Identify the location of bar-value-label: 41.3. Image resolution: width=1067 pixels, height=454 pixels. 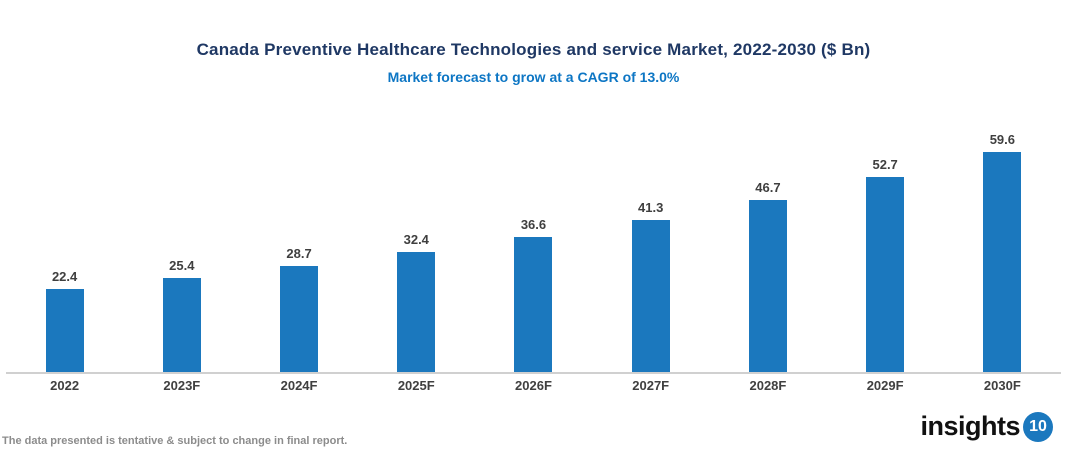
(651, 207).